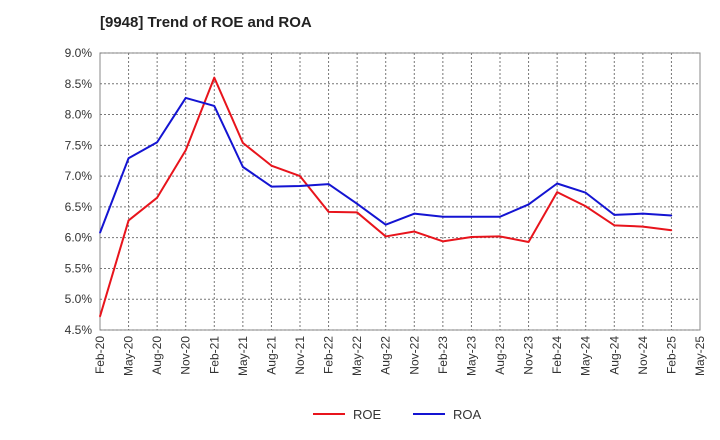  What do you see at coordinates (557, 355) in the screenshot?
I see `x-tick-label: Feb-24` at bounding box center [557, 355].